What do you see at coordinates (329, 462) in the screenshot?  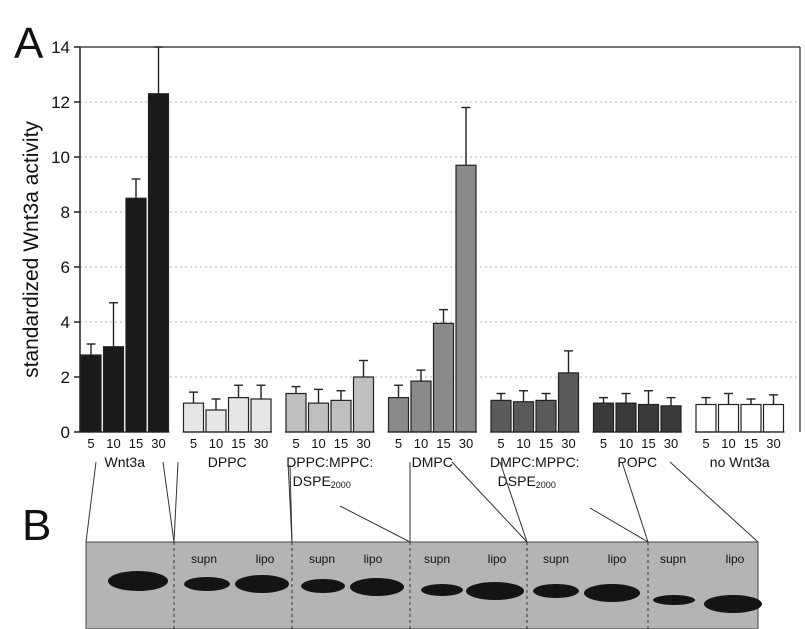 I see `group-label: DPPC:MPPC:` at bounding box center [329, 462].